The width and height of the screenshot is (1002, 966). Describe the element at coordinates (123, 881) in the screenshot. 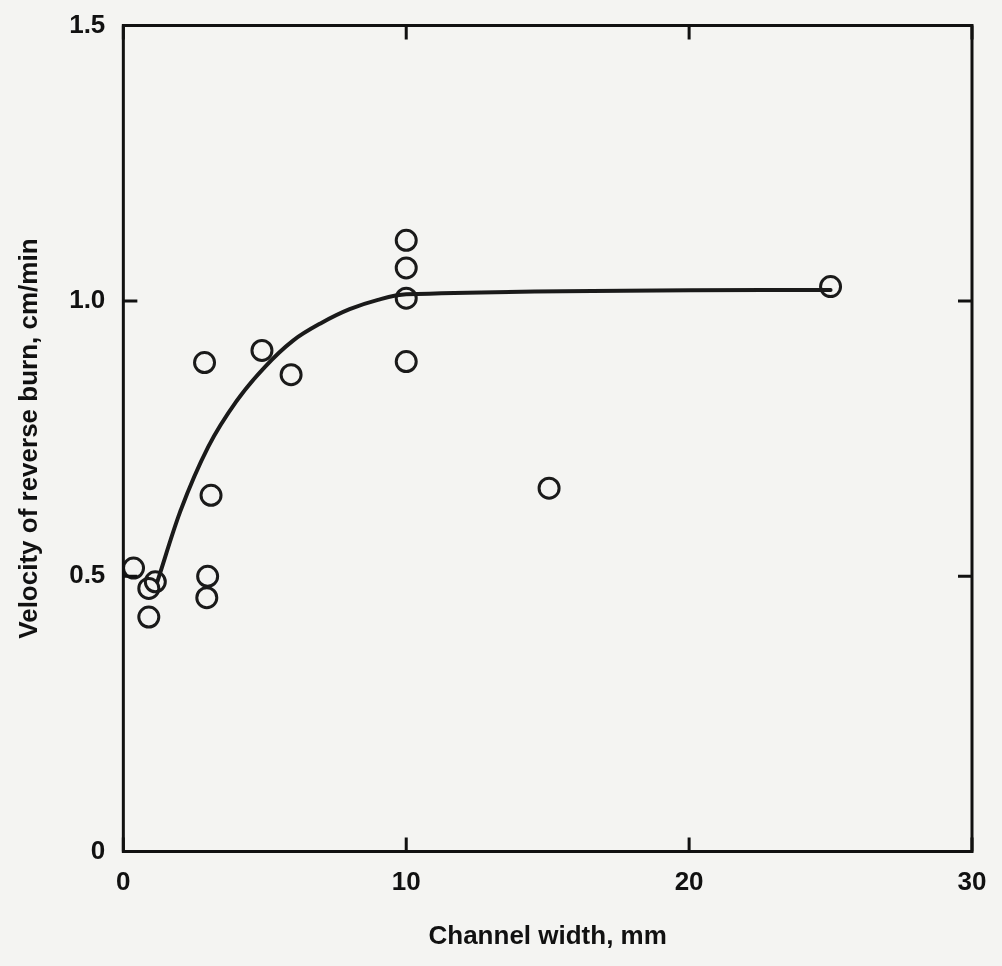

I see `x-tick-label: 0` at that location.